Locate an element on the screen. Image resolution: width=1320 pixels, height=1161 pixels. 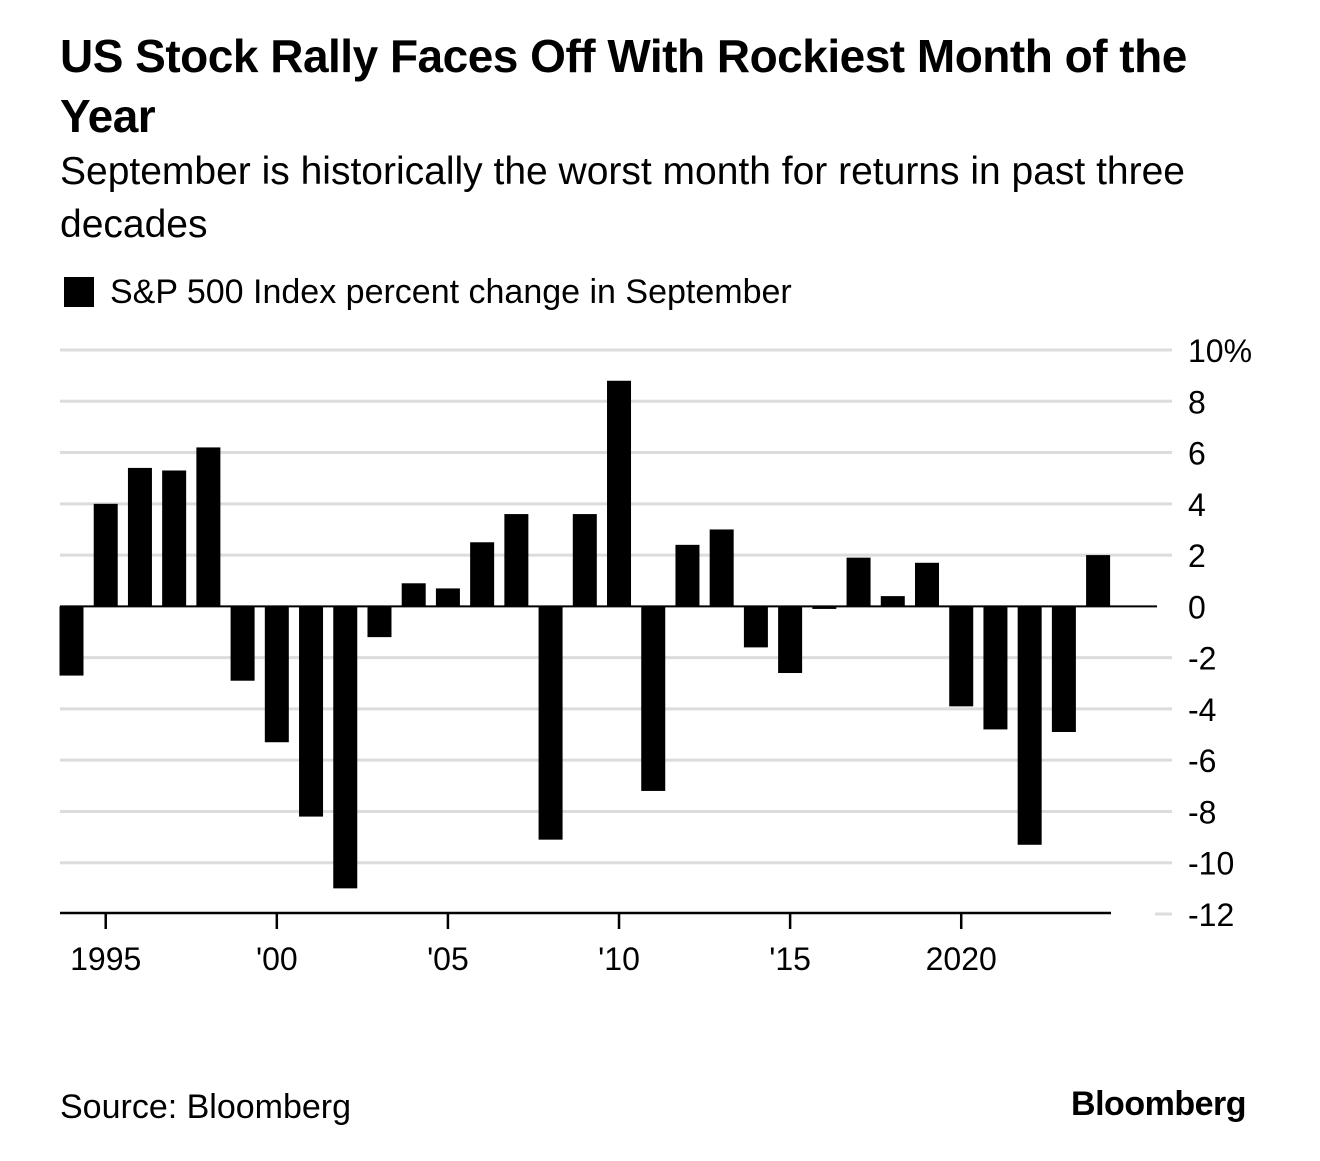
y-tick-label: -8 is located at coordinates (1202, 812).